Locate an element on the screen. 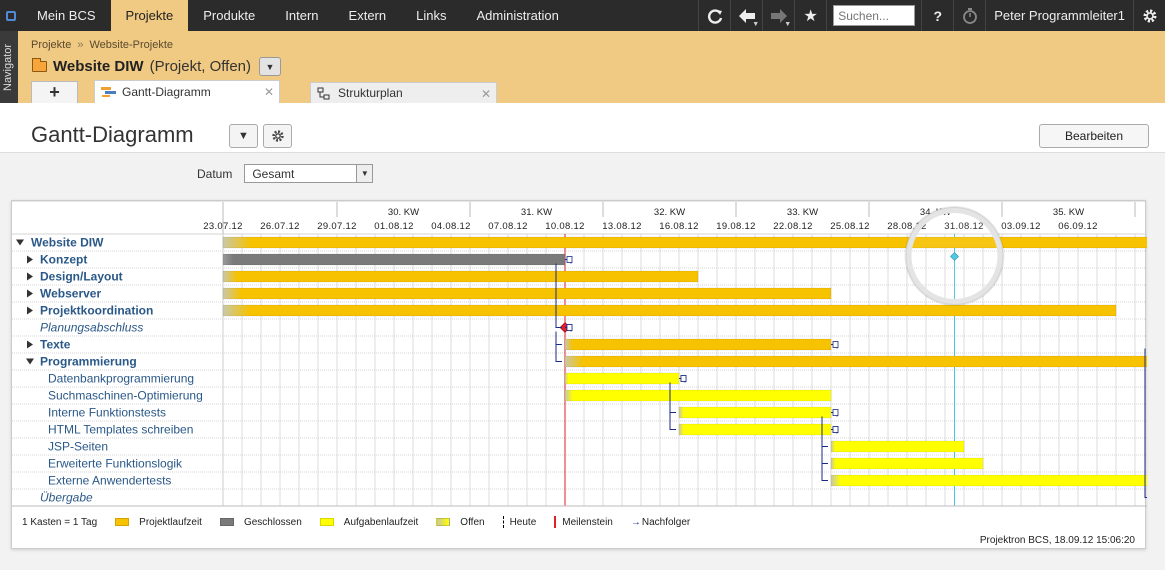 The image size is (1165, 570). date-label: 29.07.12 is located at coordinates (336, 226).